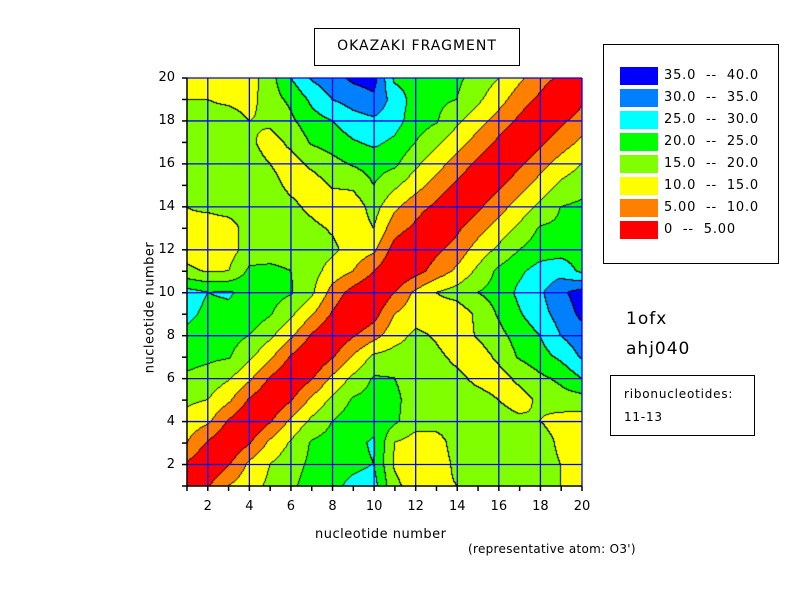  I want to click on legend-label: 5.00 -- 10.0, so click(712, 207).